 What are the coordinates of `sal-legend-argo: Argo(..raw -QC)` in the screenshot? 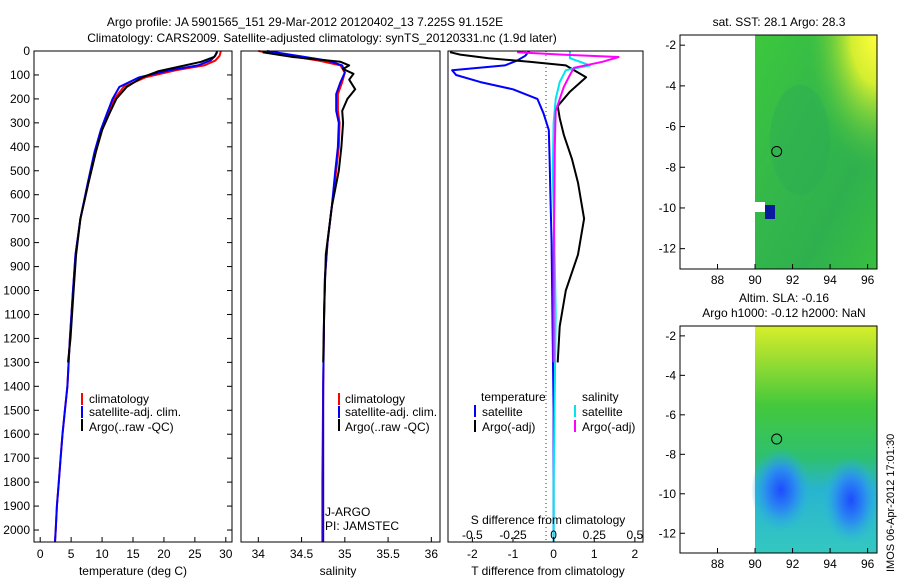 It's located at (387, 427).